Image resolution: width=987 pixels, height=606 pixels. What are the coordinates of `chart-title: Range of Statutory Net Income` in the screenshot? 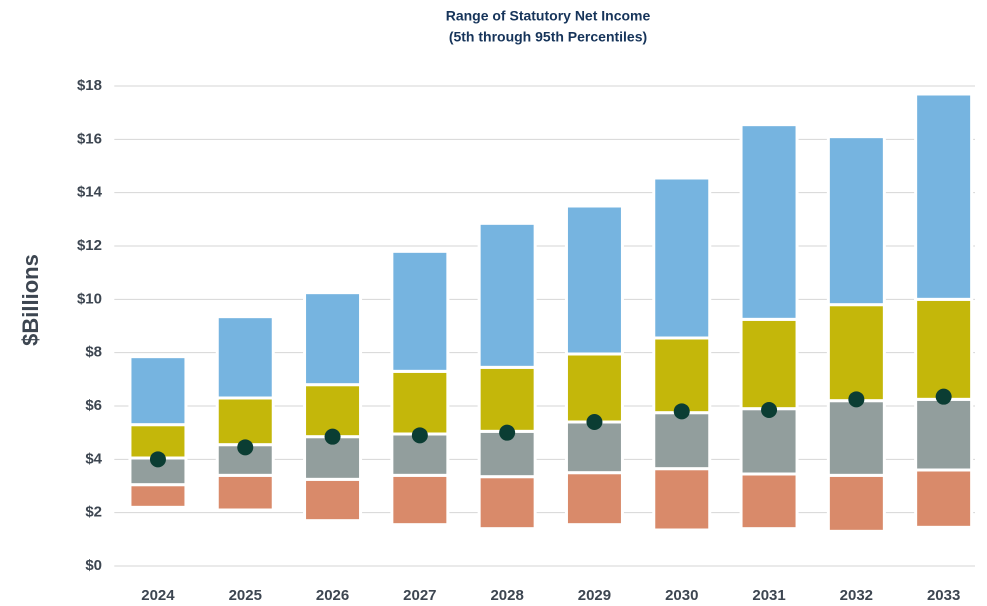 It's located at (548, 16).